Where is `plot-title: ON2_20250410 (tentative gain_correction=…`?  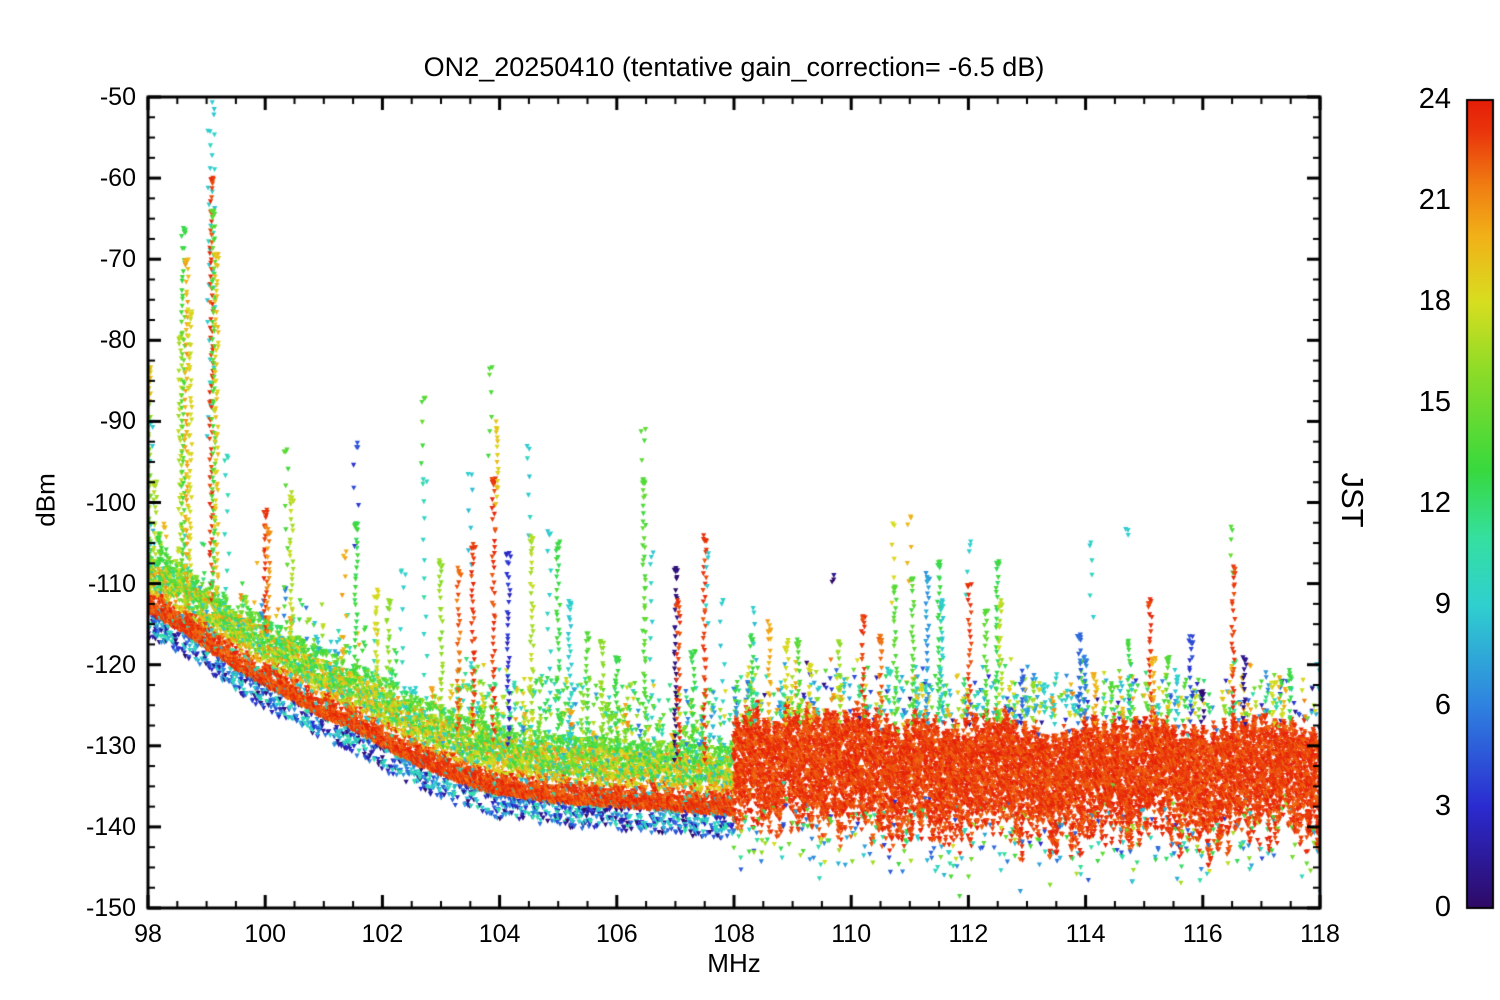 plot-title: ON2_20250410 (tentative gain_correction=… is located at coordinates (734, 67).